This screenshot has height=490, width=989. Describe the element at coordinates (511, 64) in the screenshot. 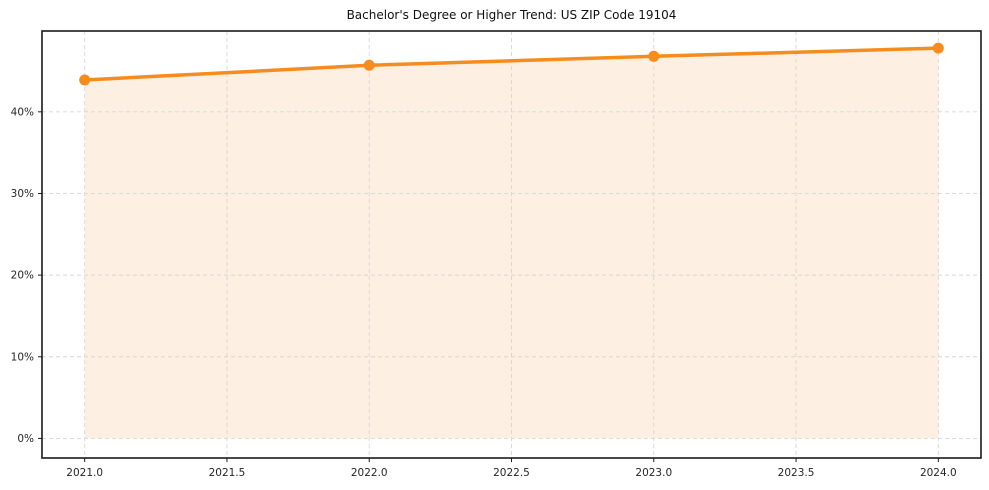

I see `trend-line` at that location.